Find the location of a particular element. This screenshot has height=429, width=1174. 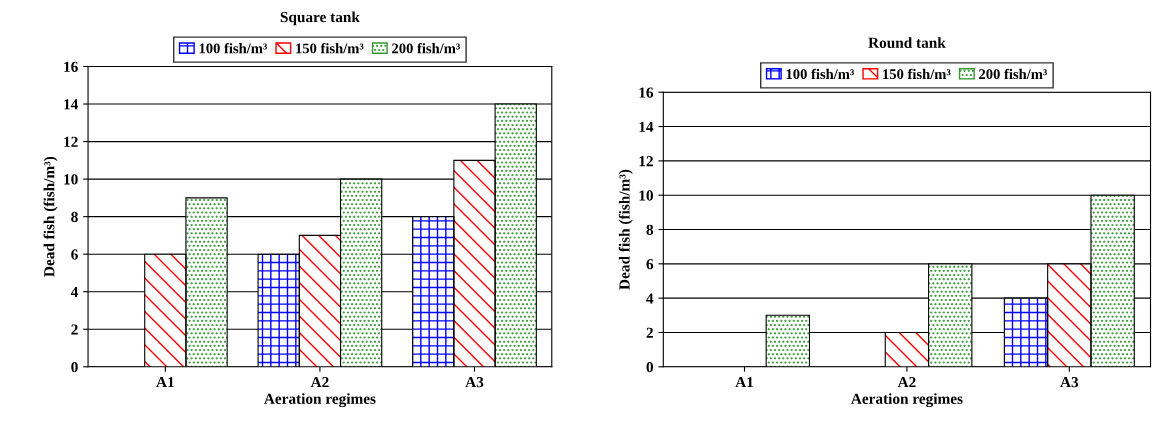

chart-title: Round tank is located at coordinates (907, 42).